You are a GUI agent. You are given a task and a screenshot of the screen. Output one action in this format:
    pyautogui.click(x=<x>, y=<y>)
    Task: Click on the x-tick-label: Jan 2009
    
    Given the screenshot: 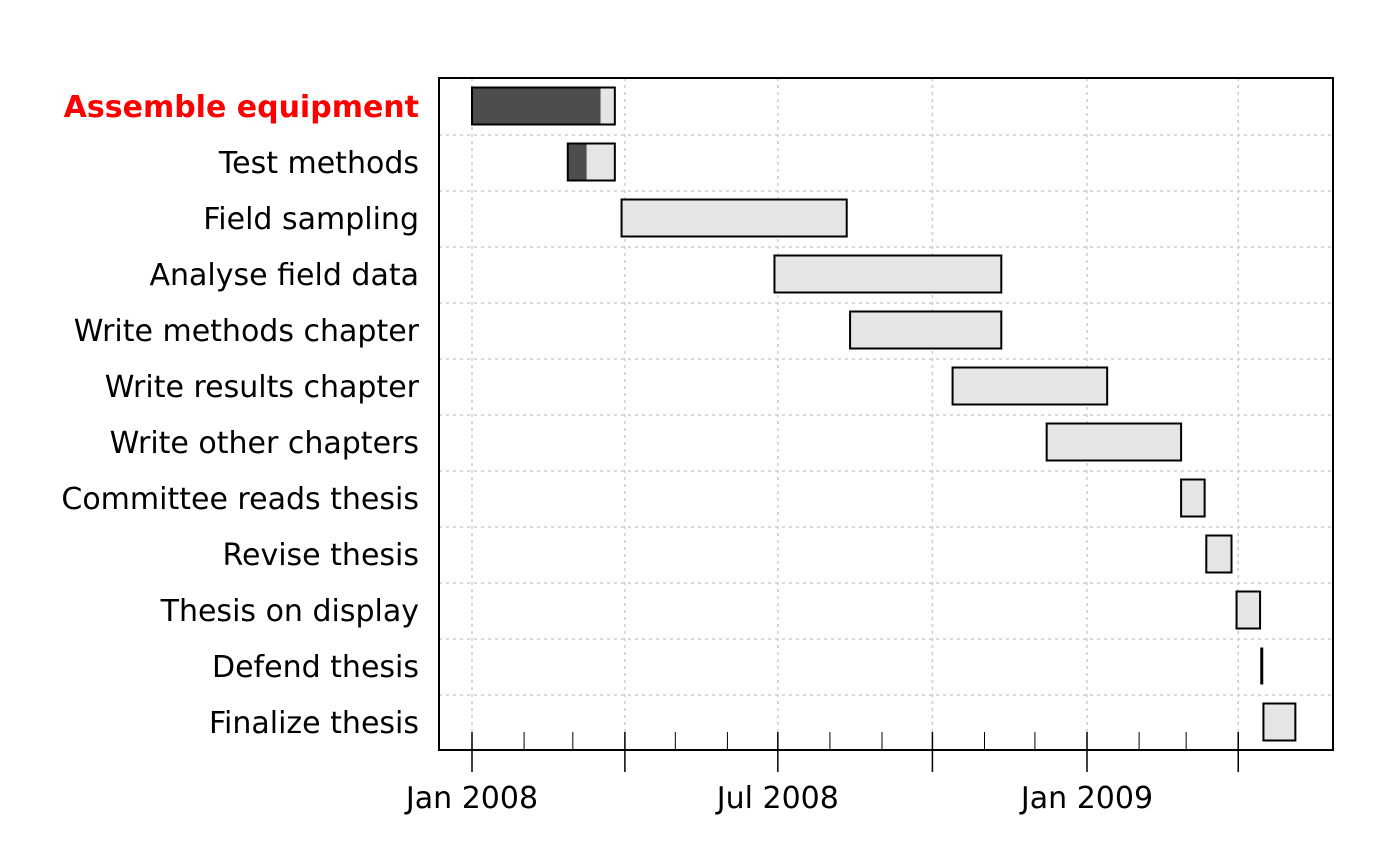 What is the action you would take?
    pyautogui.click(x=1086, y=798)
    